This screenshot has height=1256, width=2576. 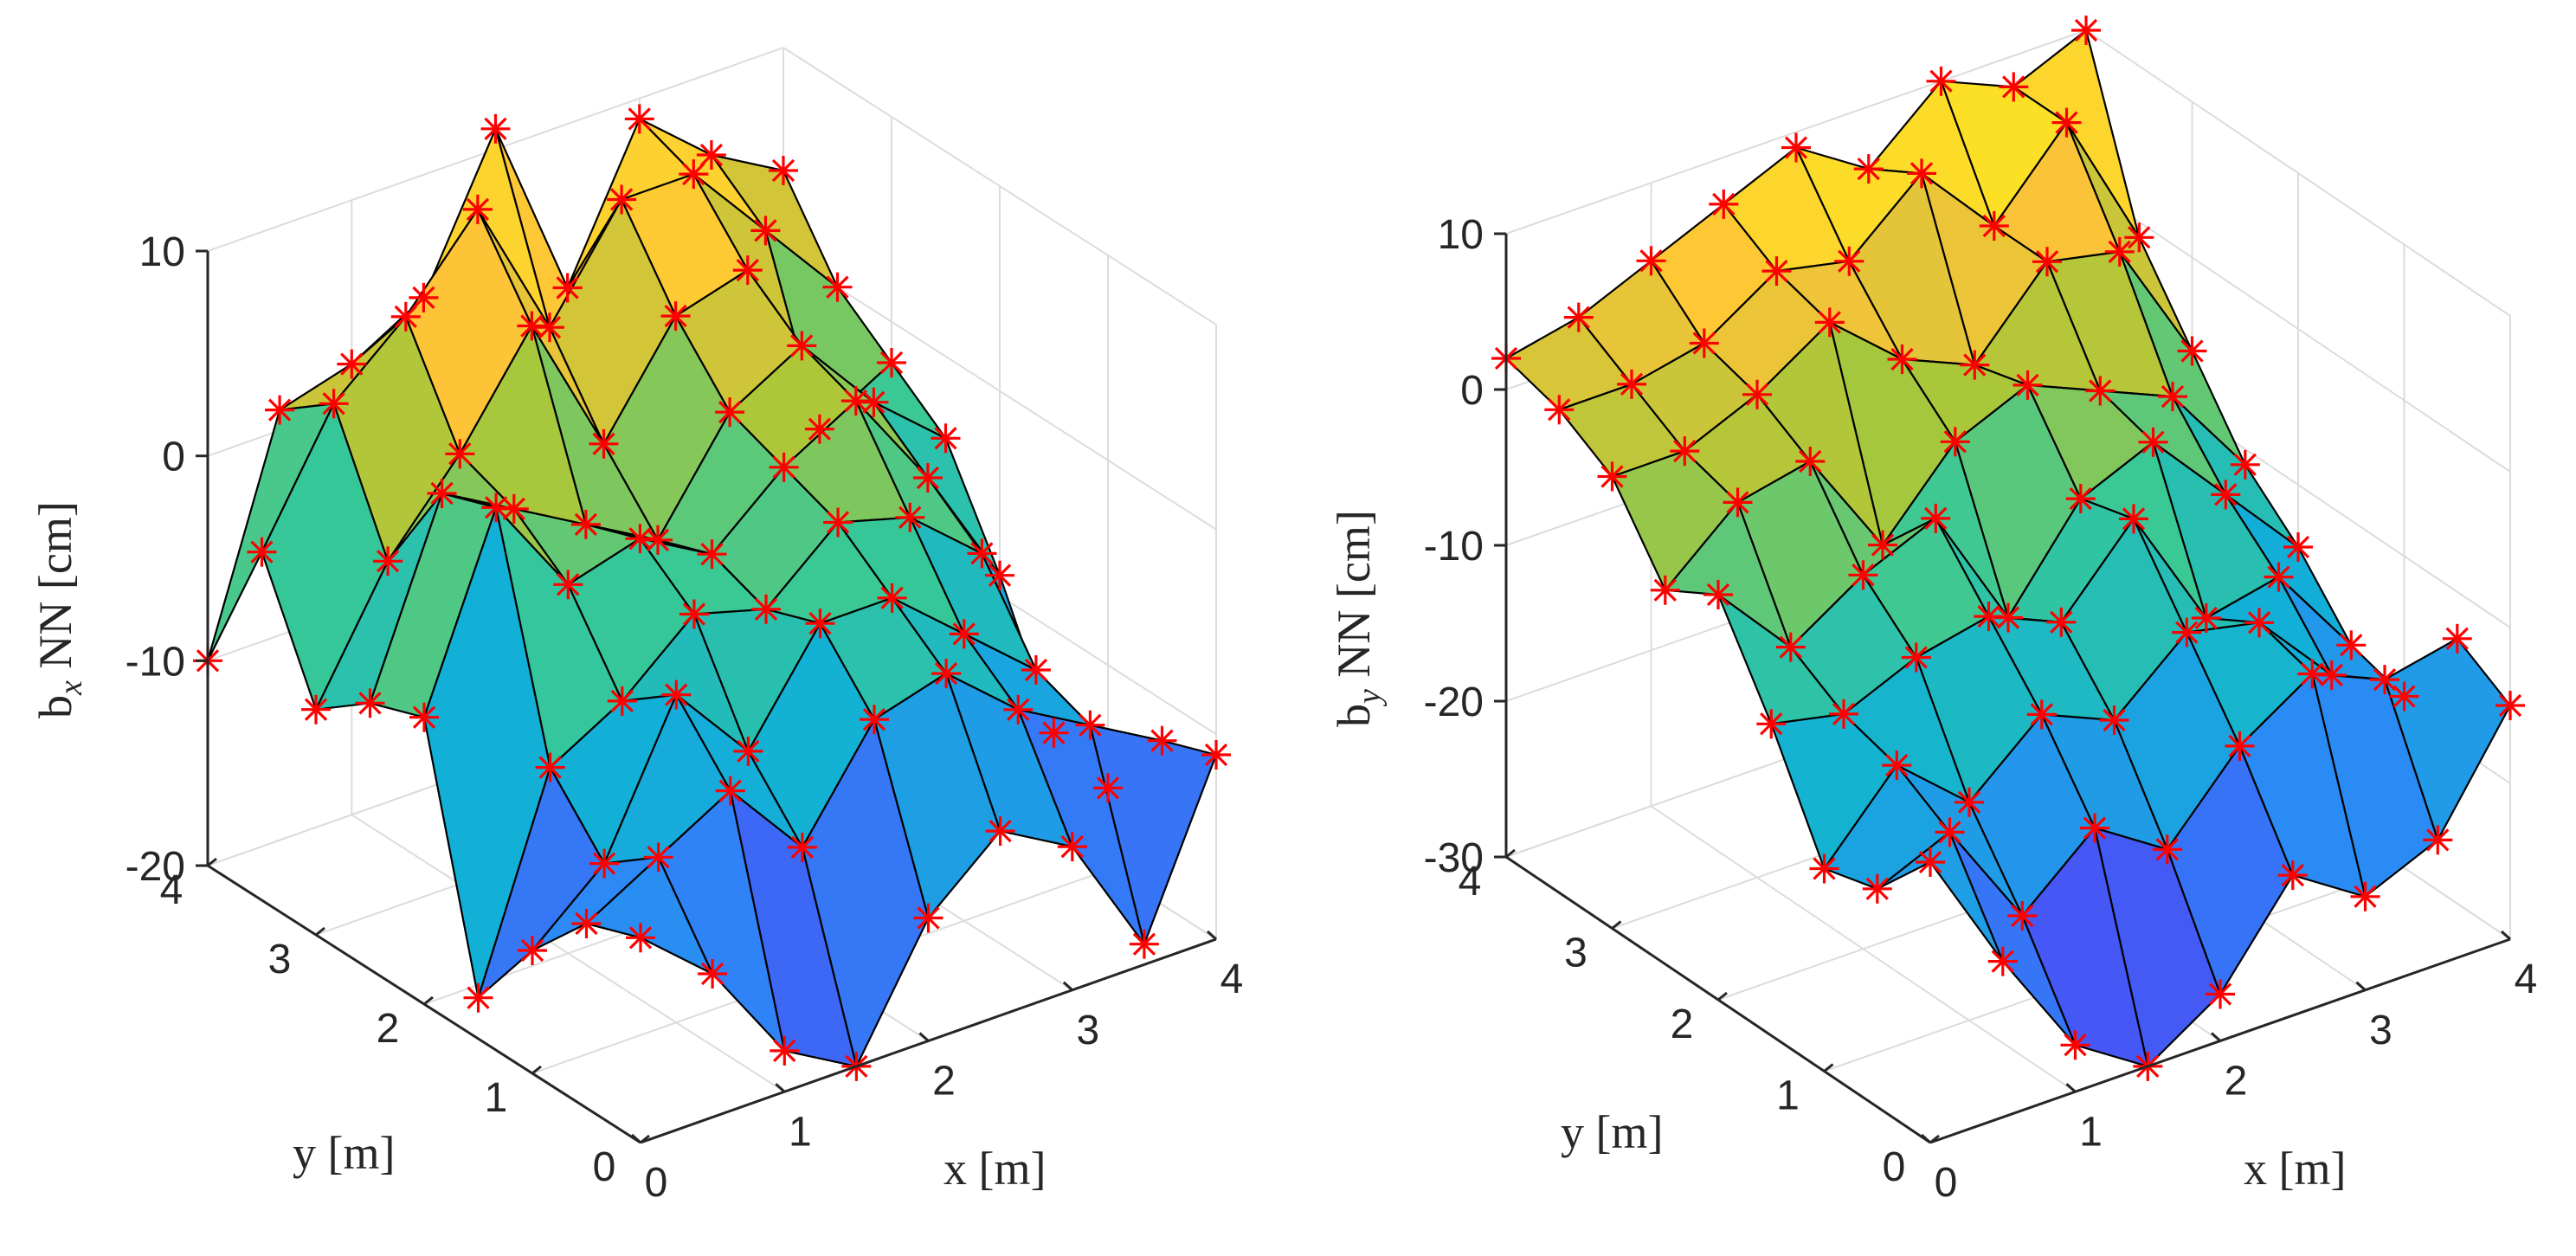 I want to click on z-tick-label: -10, so click(x=155, y=662).